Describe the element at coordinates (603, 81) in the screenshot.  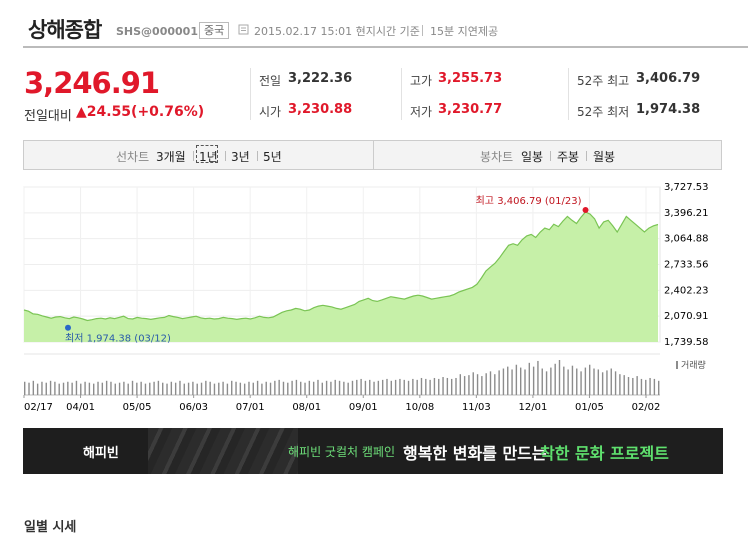
I see `w52-high-label: 52주 최고` at that location.